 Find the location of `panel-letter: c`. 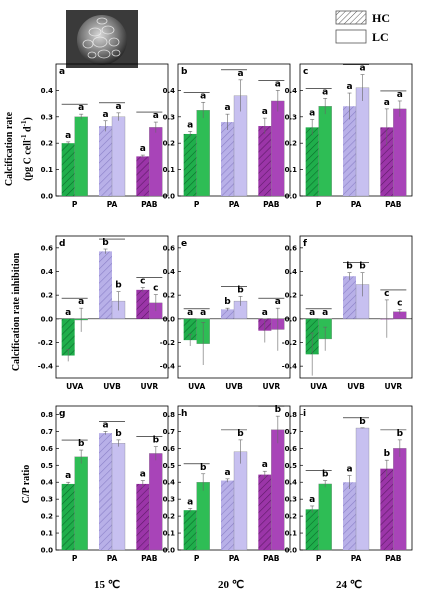

panel-letter: c is located at coordinates (305, 72).